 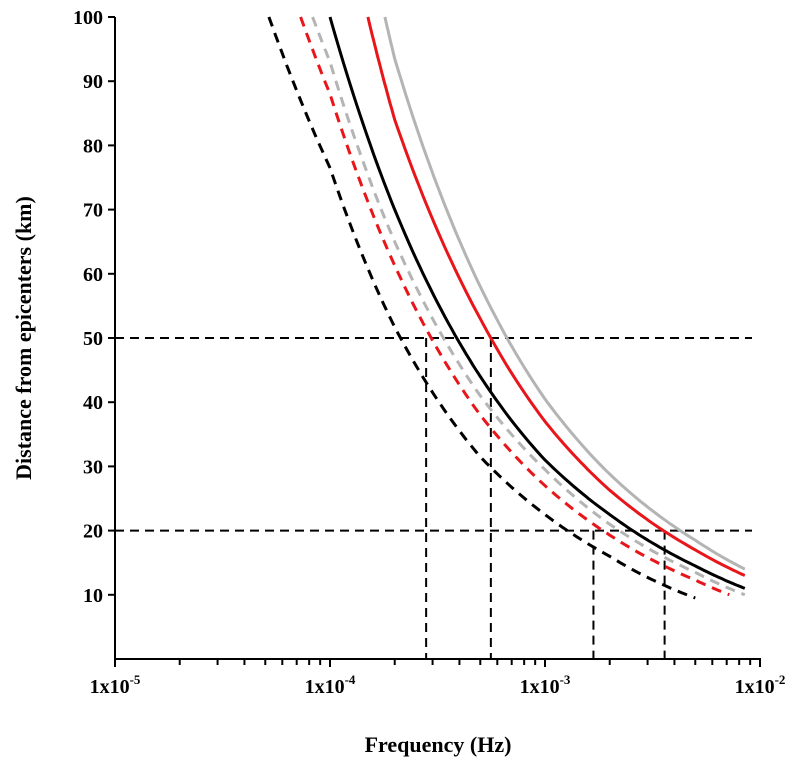 What do you see at coordinates (438, 744) in the screenshot?
I see `x-axis-title: Frequency (Hz)` at bounding box center [438, 744].